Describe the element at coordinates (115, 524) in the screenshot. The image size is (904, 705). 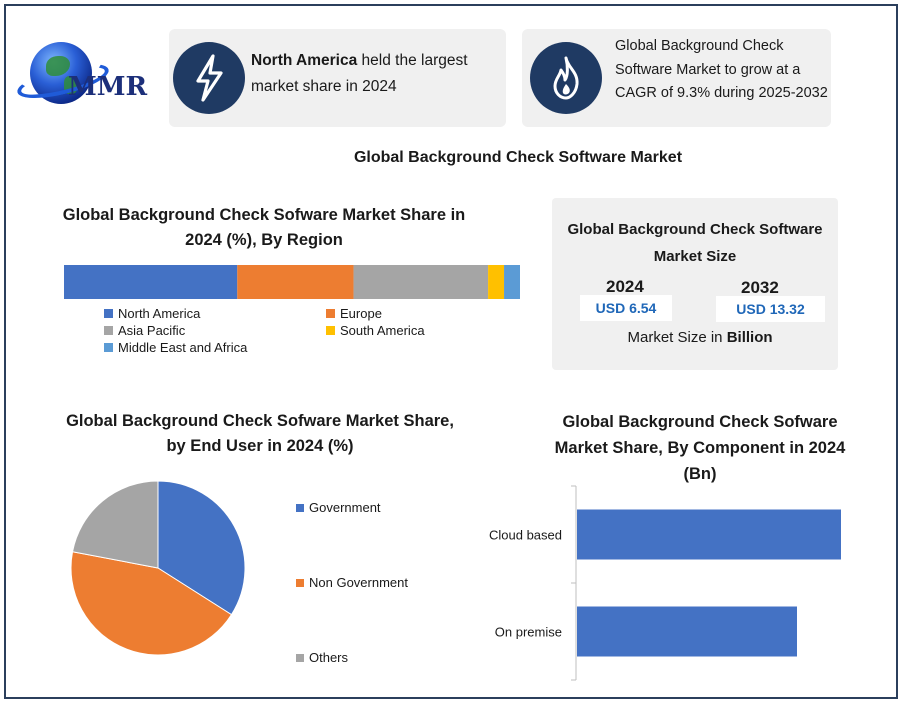
I see `pie-slice-others` at that location.